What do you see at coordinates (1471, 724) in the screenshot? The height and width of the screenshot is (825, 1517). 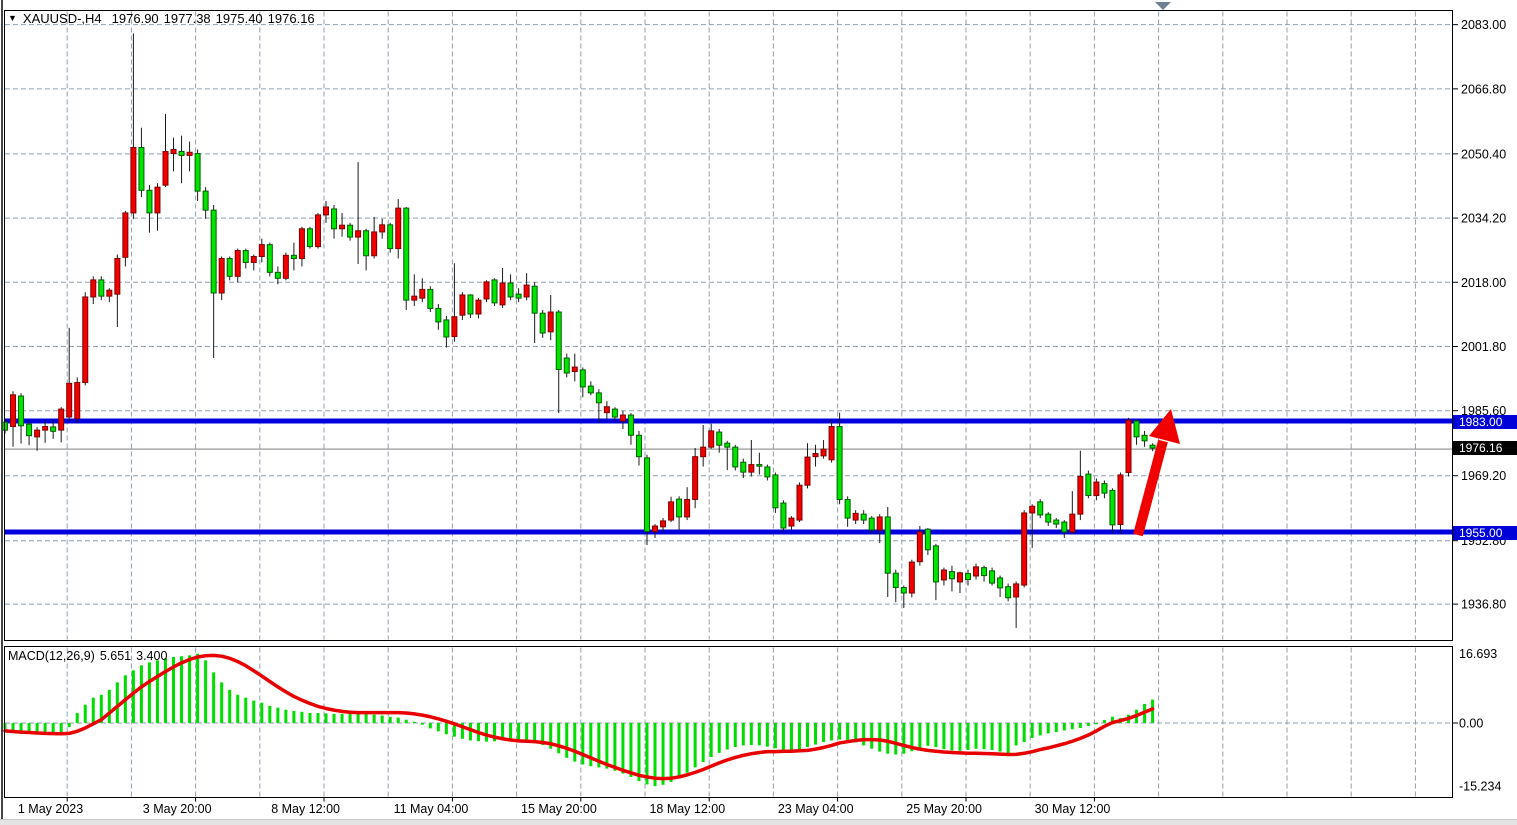 I see `macd-axis-label: 0.00` at bounding box center [1471, 724].